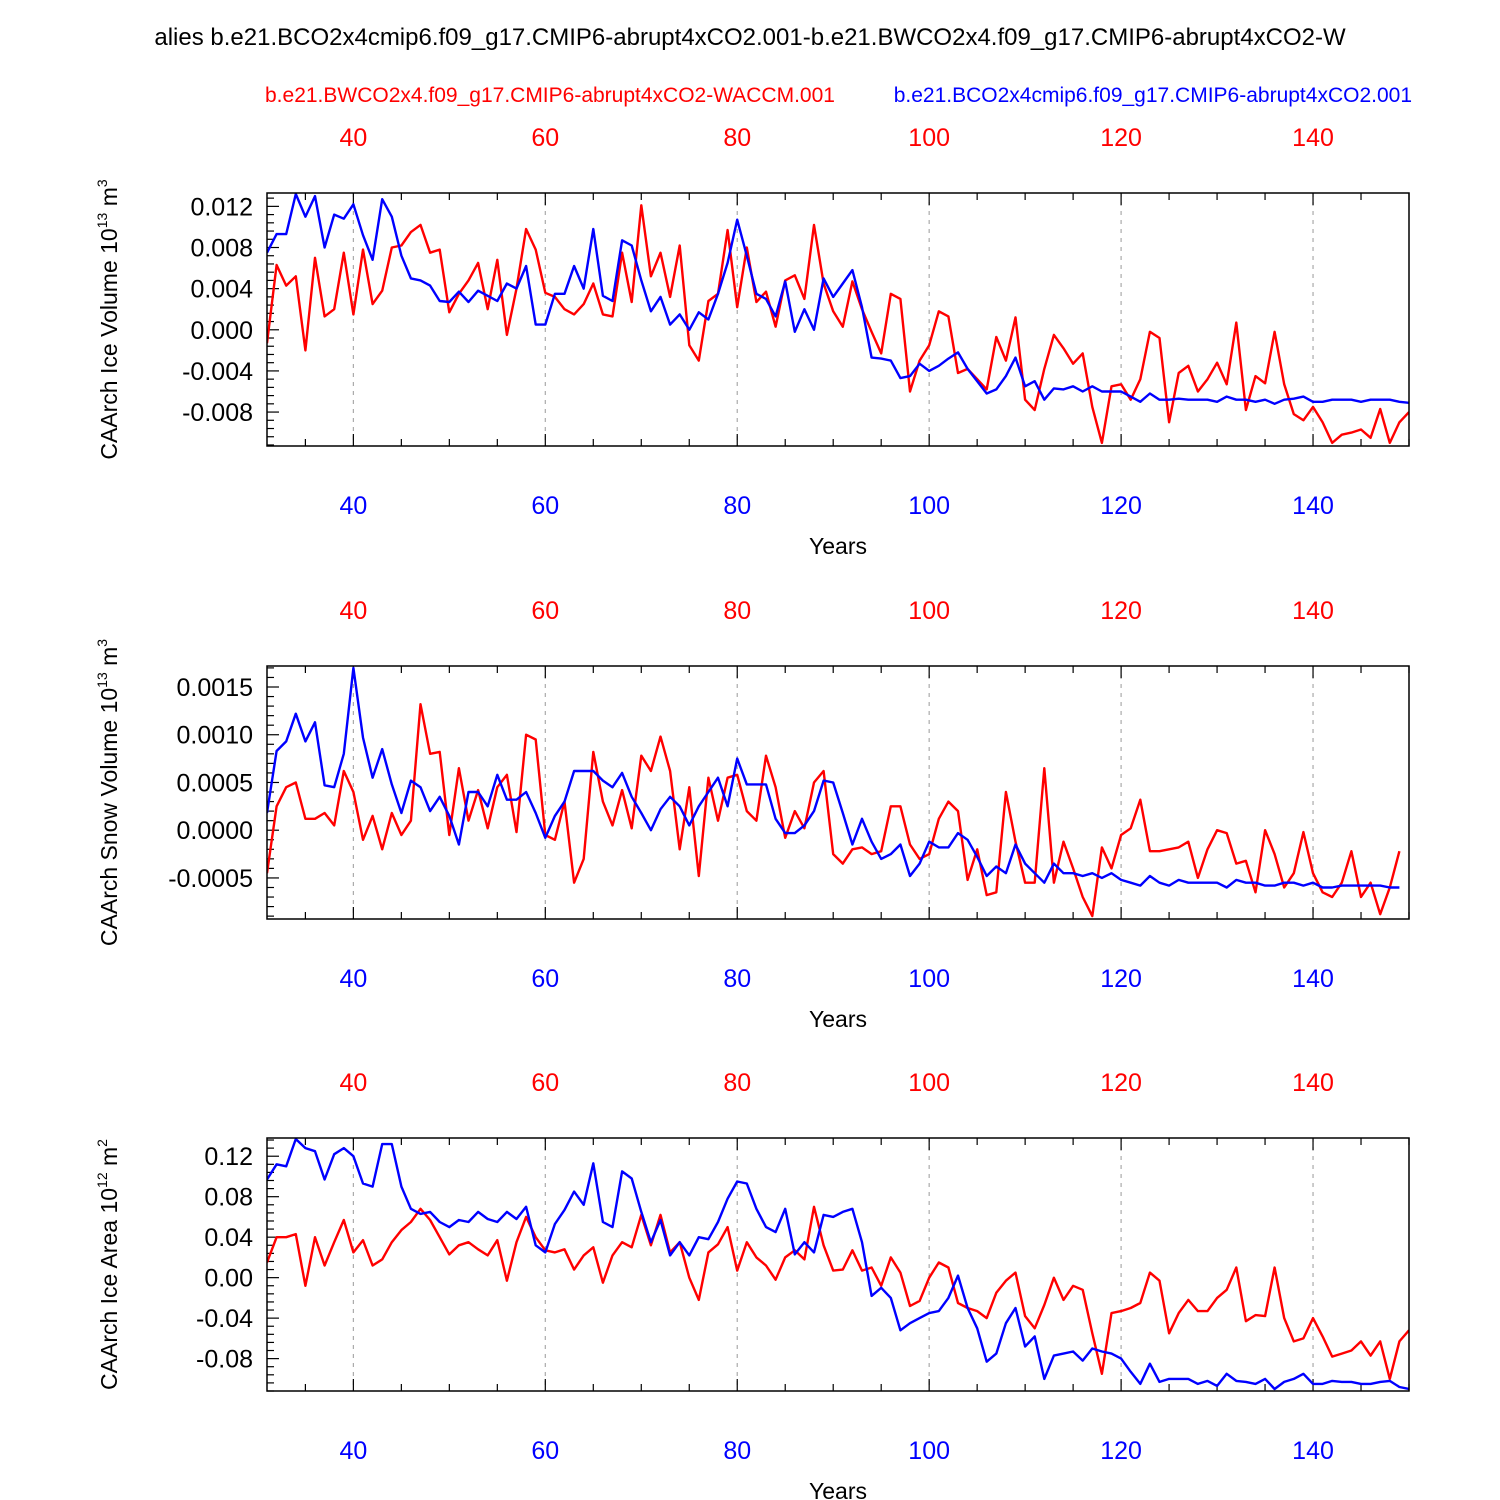 The image size is (1500, 1500). I want to click on y-tick-label: -0.04, so click(224, 1319).